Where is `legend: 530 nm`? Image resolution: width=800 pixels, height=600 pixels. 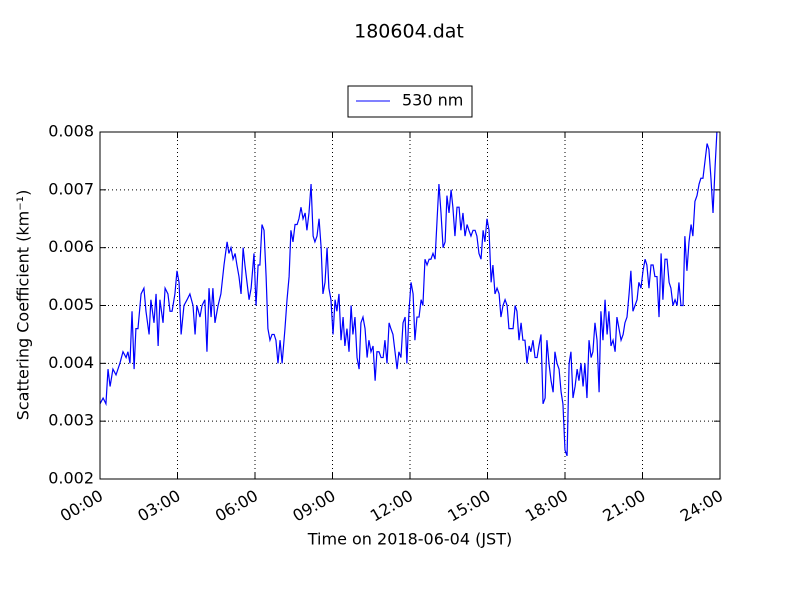
legend: 530 nm is located at coordinates (410, 101).